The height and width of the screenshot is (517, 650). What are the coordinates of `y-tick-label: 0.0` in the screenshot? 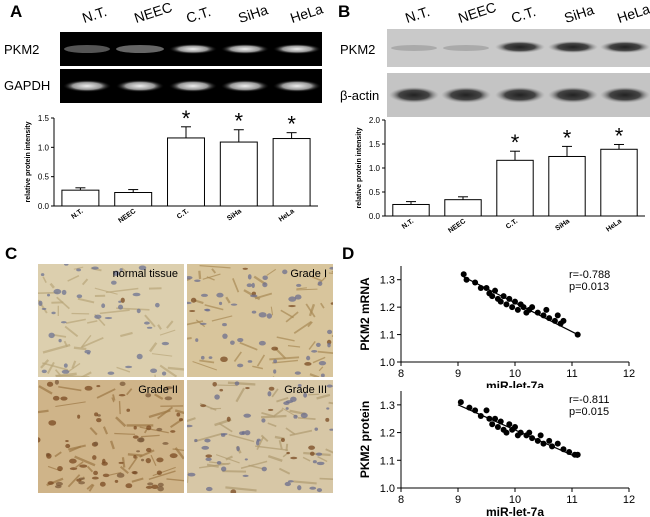 It's located at (44, 206).